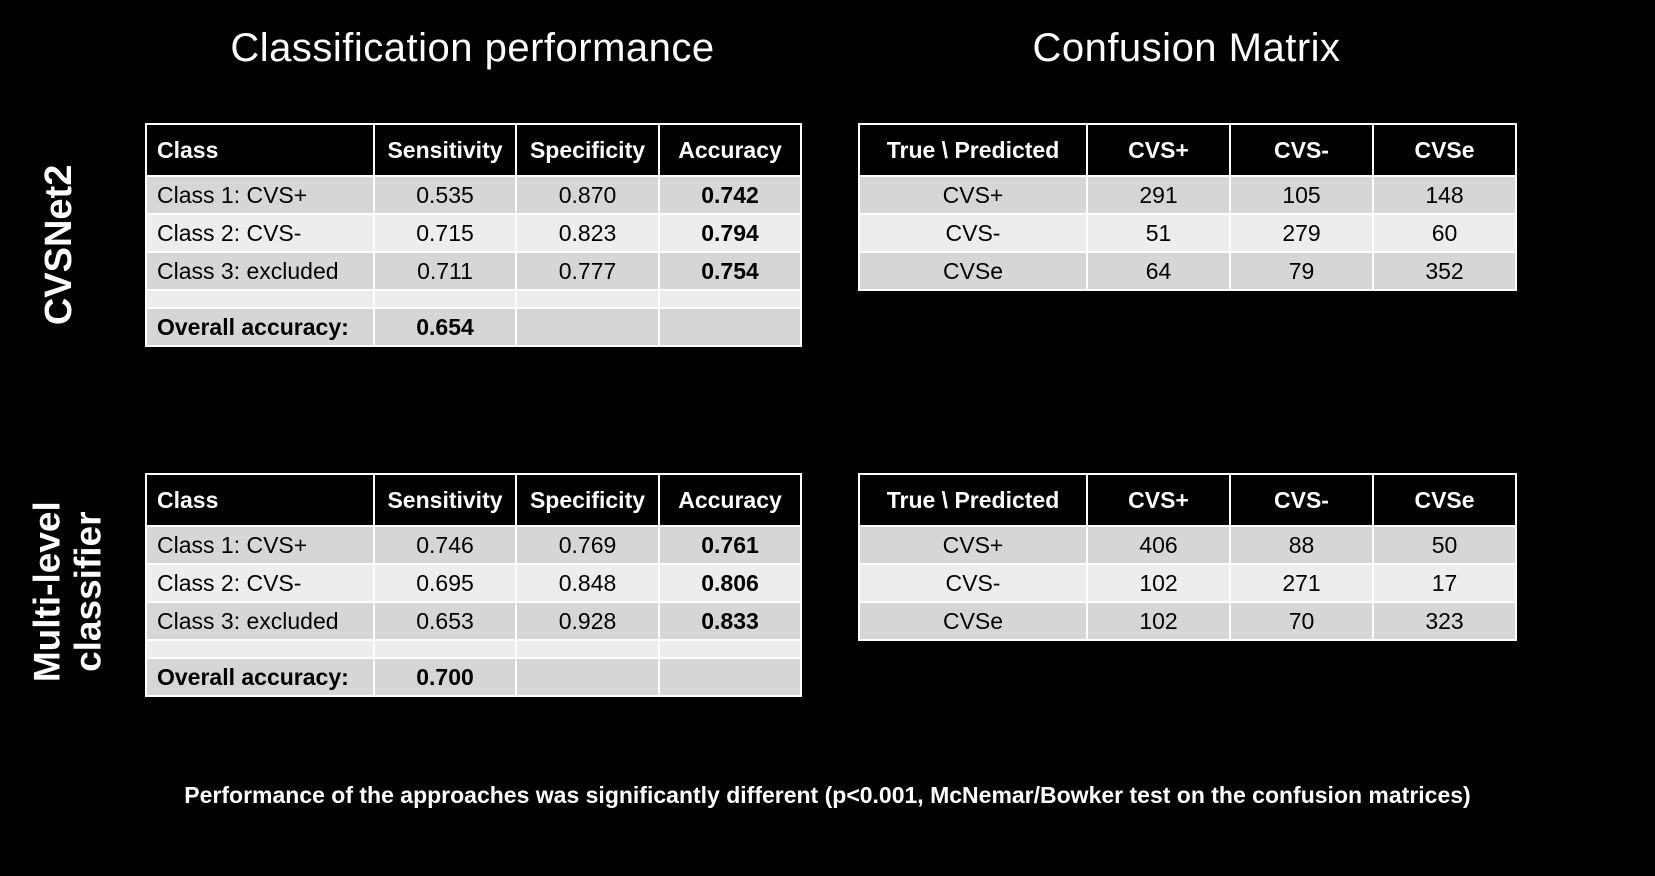  I want to click on column-header-true-predicted: True \ Predicted, so click(973, 500).